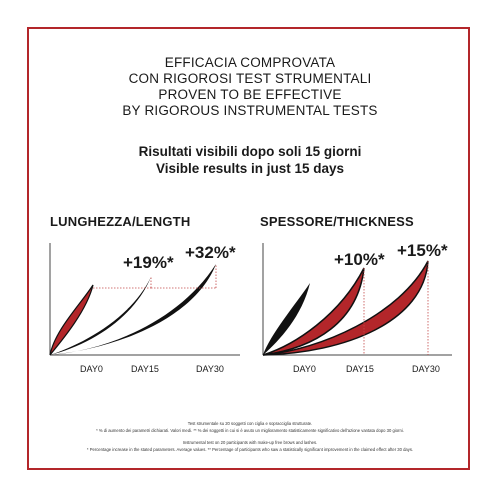 The height and width of the screenshot is (500, 500). Describe the element at coordinates (250, 110) in the screenshot. I see `headline-line-4: BY RIGOROUS INSTRUMENTAL TESTS` at that location.